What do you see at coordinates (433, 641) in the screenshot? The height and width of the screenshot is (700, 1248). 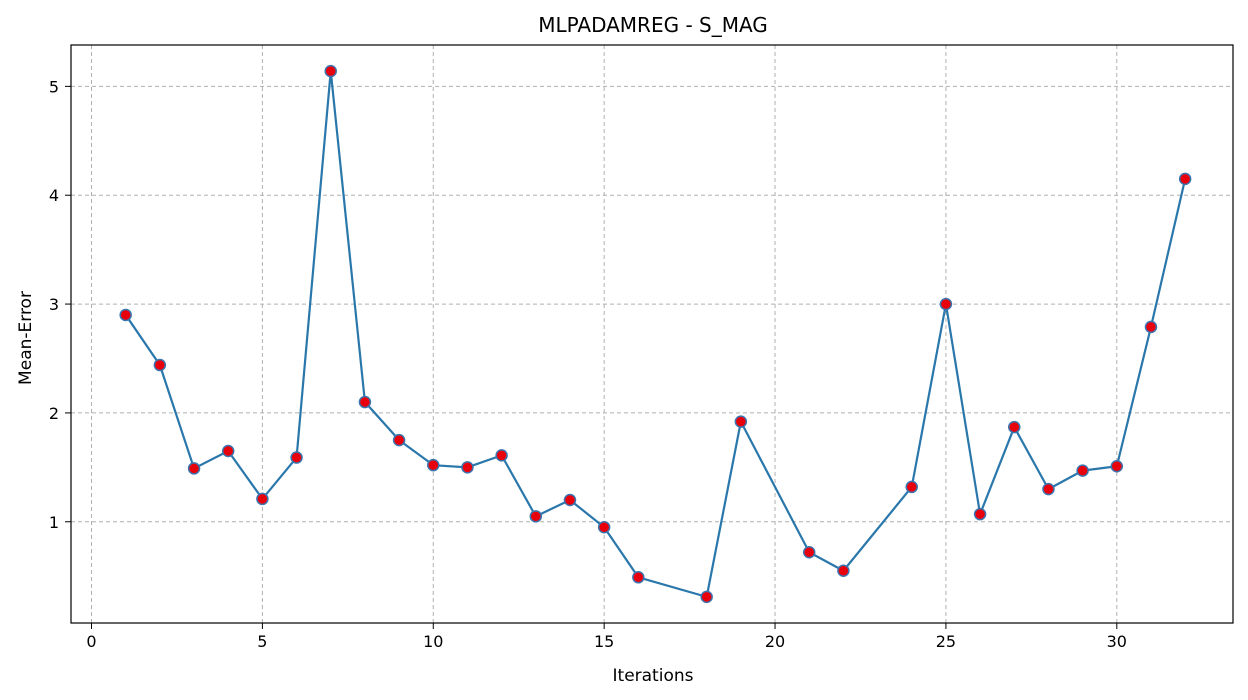 I see `x-tick-label: 10` at bounding box center [433, 641].